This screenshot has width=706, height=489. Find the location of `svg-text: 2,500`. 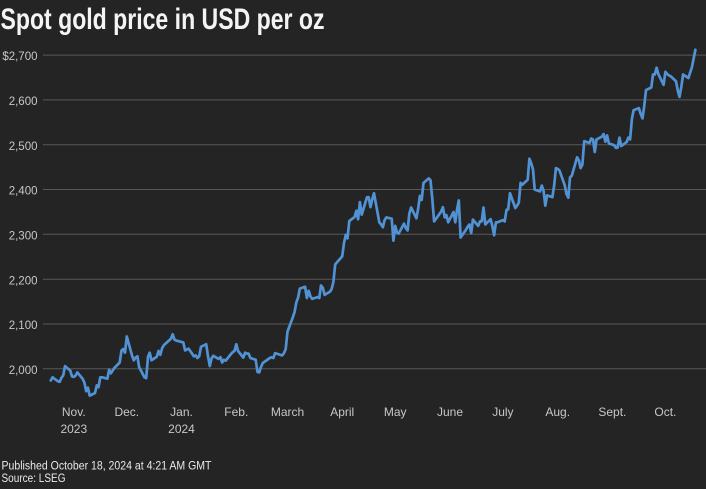

svg-text: 2,500 is located at coordinates (23, 147).